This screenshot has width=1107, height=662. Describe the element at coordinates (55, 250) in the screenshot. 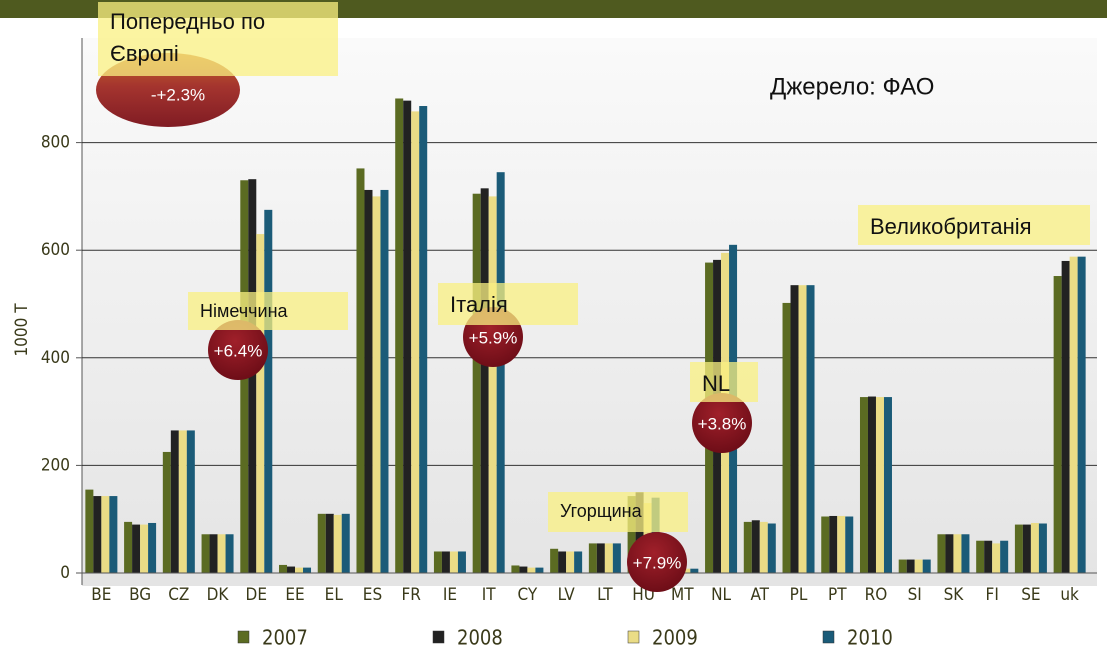

I see `y-tick-label: 600` at that location.